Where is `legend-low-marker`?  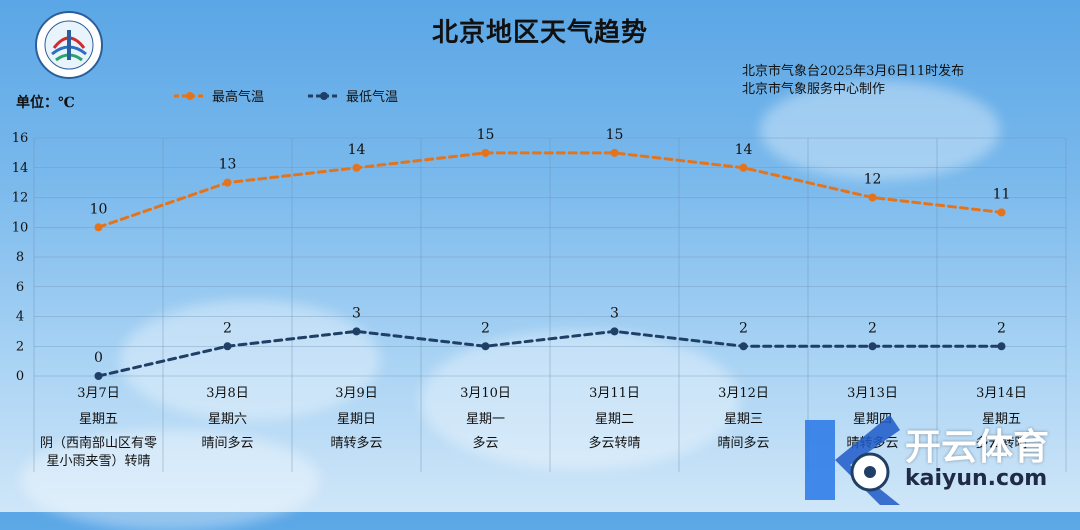 legend-low-marker is located at coordinates (324, 95).